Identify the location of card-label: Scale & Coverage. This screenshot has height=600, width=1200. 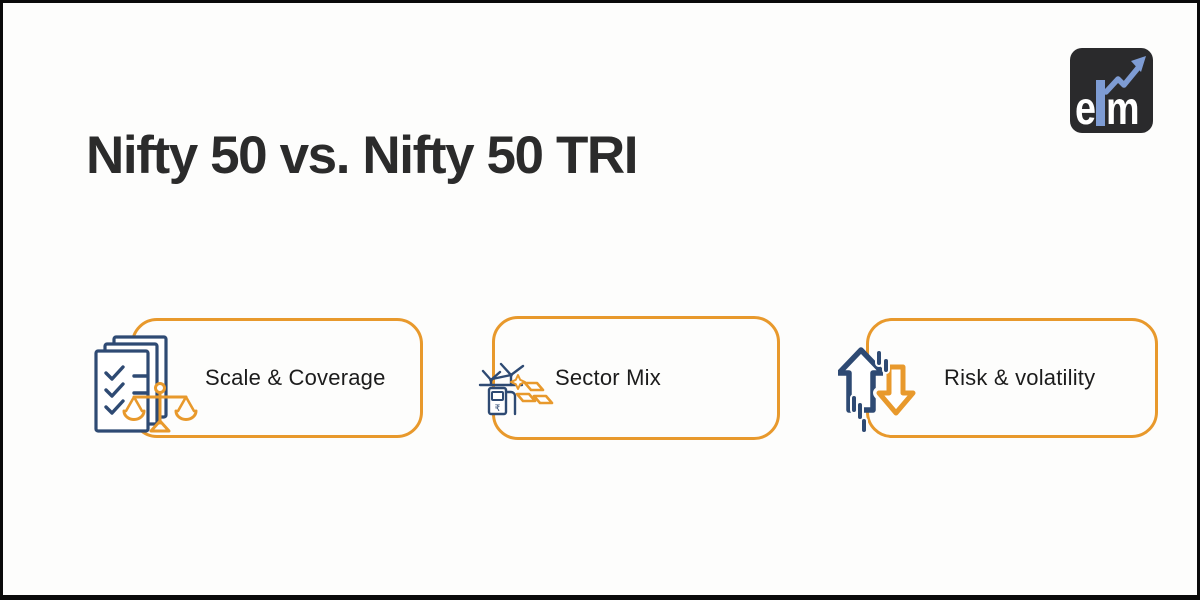
(295, 377).